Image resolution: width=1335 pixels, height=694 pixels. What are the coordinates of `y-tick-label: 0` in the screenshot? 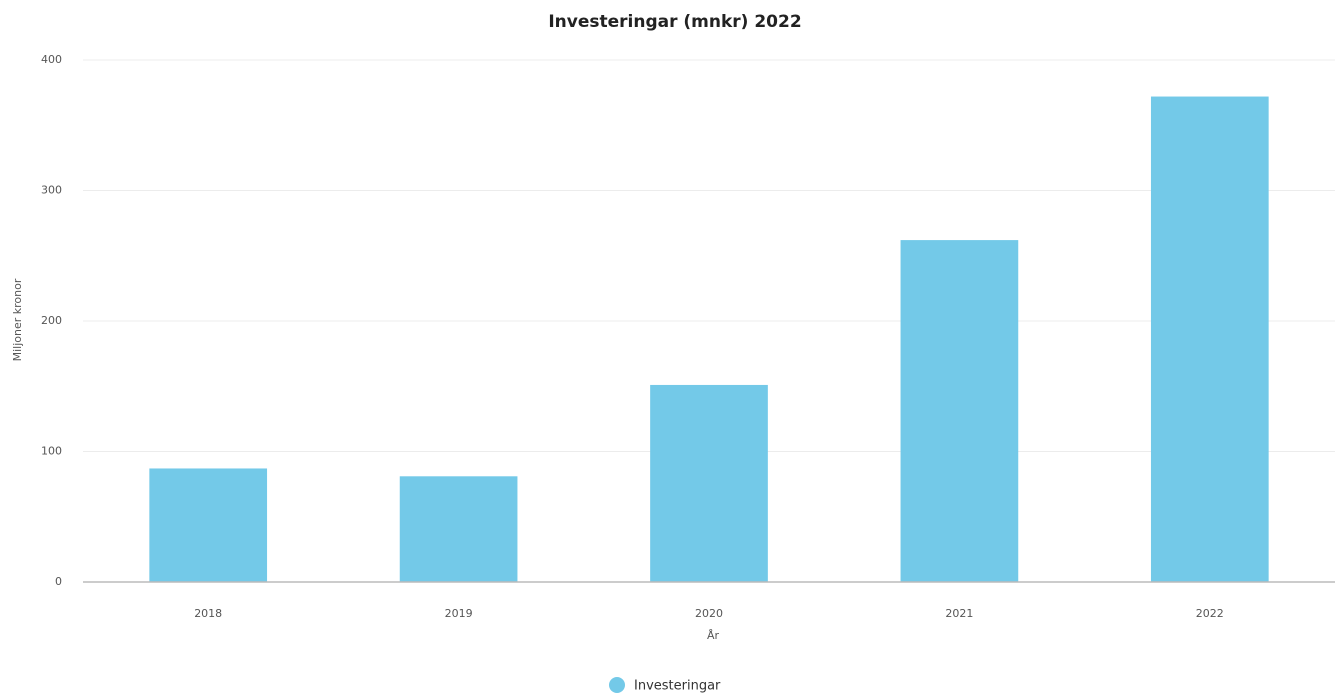 It's located at (58, 581).